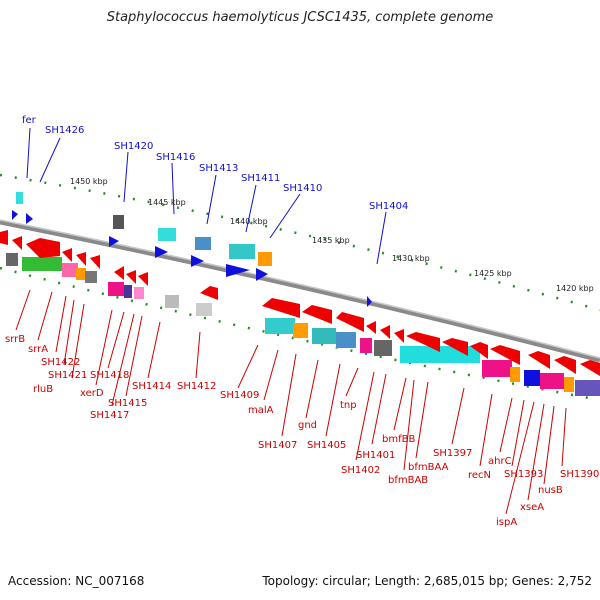  What do you see at coordinates (302, 188) in the screenshot?
I see `gene-label-sh1410: SH1410` at bounding box center [302, 188].